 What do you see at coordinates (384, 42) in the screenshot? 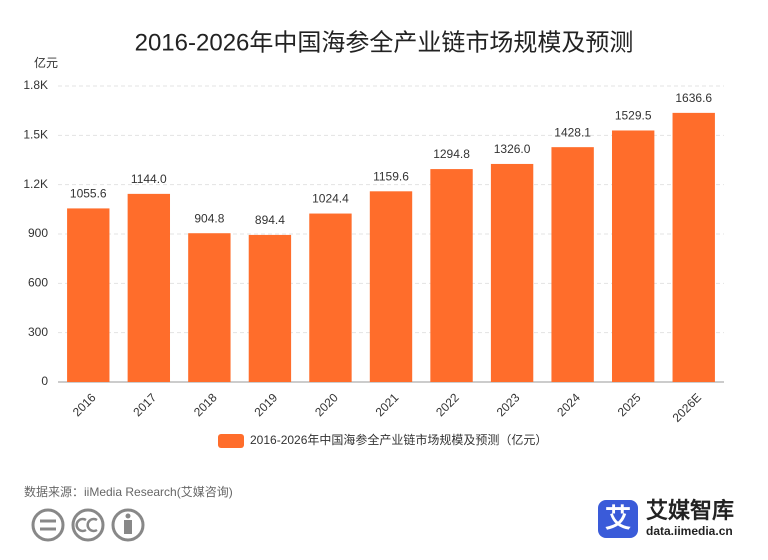
I see `chart-title: 2016-2026年中国海参全产业链市场规模及预测` at bounding box center [384, 42].